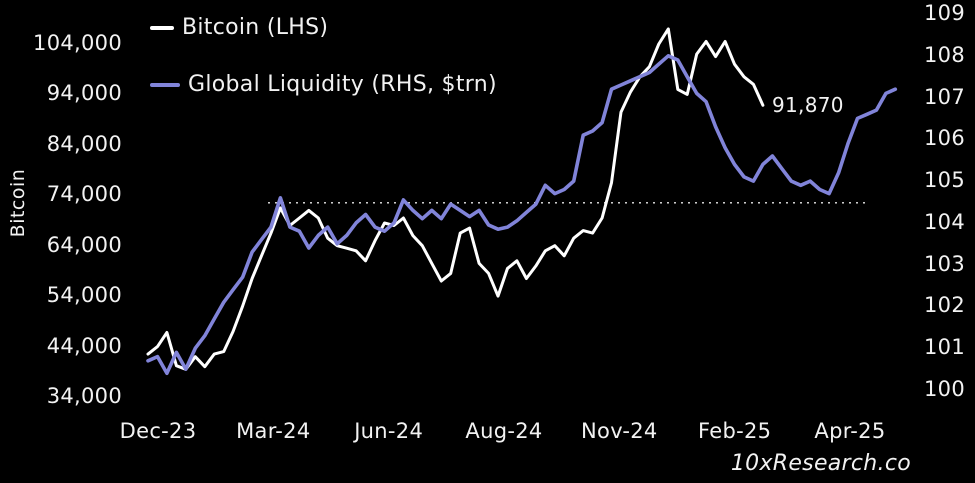 The height and width of the screenshot is (483, 975). I want to click on legend-item-global-liquidity: Global Liquidity (RHS, $trn), so click(323, 84).